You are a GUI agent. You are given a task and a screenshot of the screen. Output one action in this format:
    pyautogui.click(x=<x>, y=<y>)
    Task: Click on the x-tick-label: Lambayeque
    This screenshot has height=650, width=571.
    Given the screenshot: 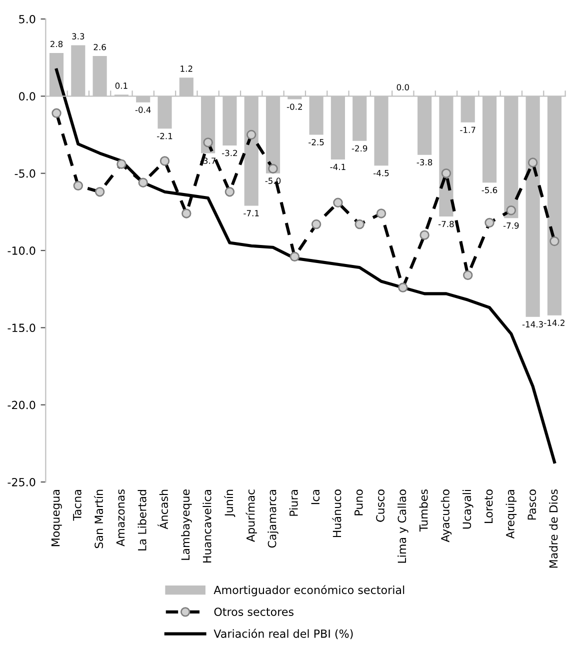 What is the action you would take?
    pyautogui.click(x=186, y=525)
    